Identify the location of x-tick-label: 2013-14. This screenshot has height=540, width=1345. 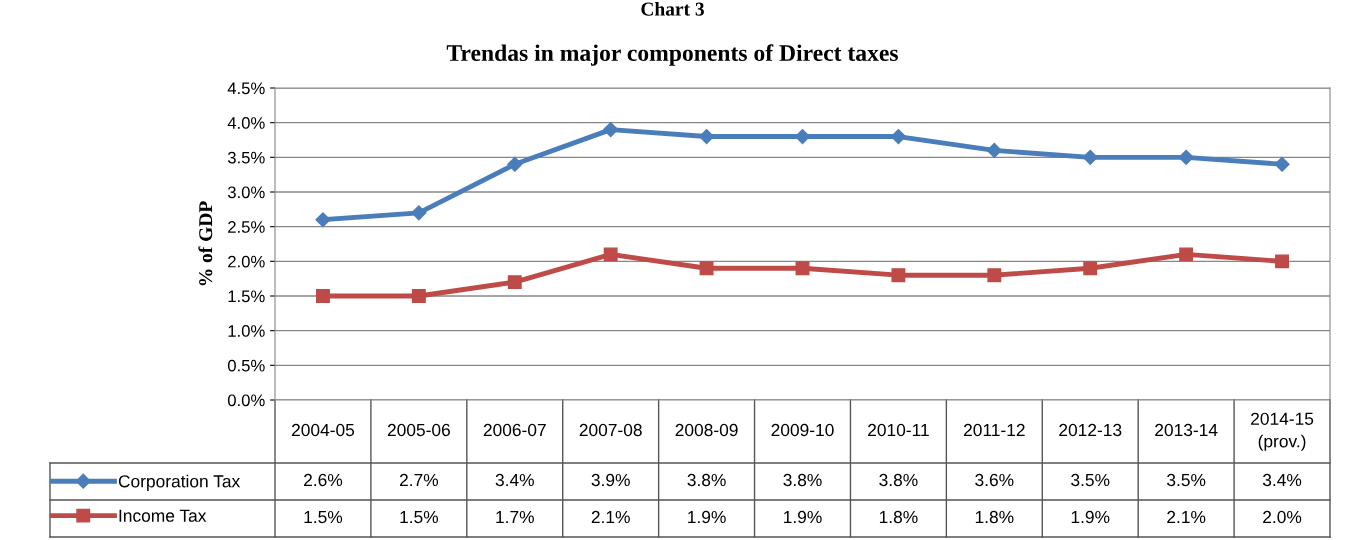
(1186, 430).